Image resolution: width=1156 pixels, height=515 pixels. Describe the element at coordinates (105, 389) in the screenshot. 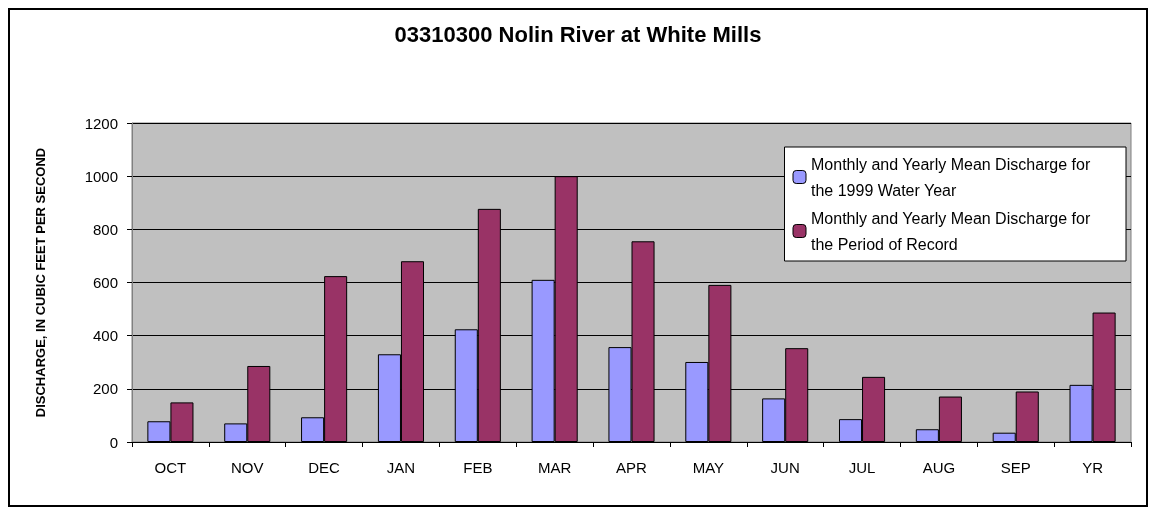

I see `y-tick-label: 200` at that location.